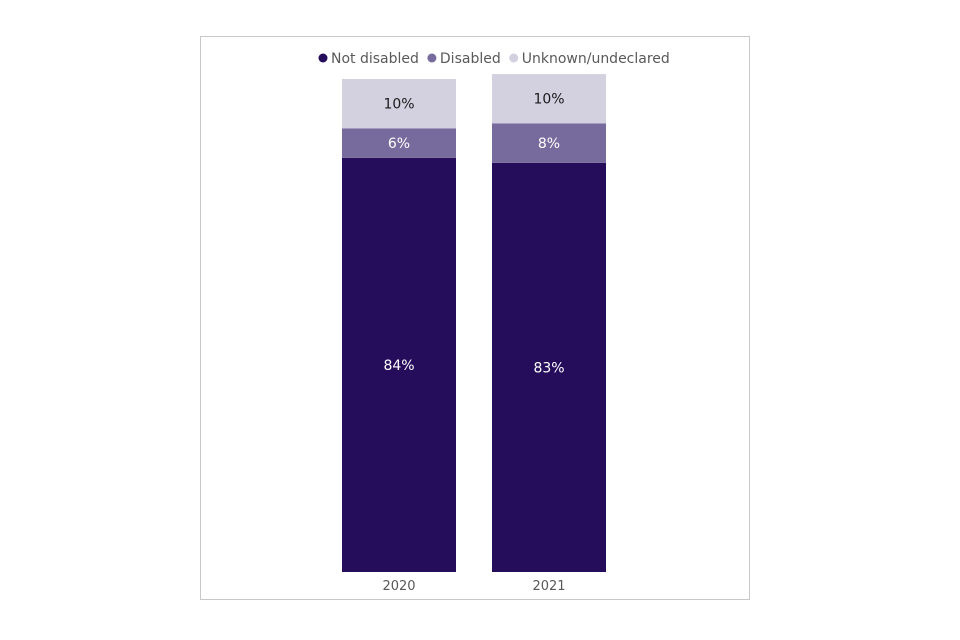 The width and height of the screenshot is (960, 640). Describe the element at coordinates (514, 58) in the screenshot. I see `legend-marker-unknown-undeclared` at that location.